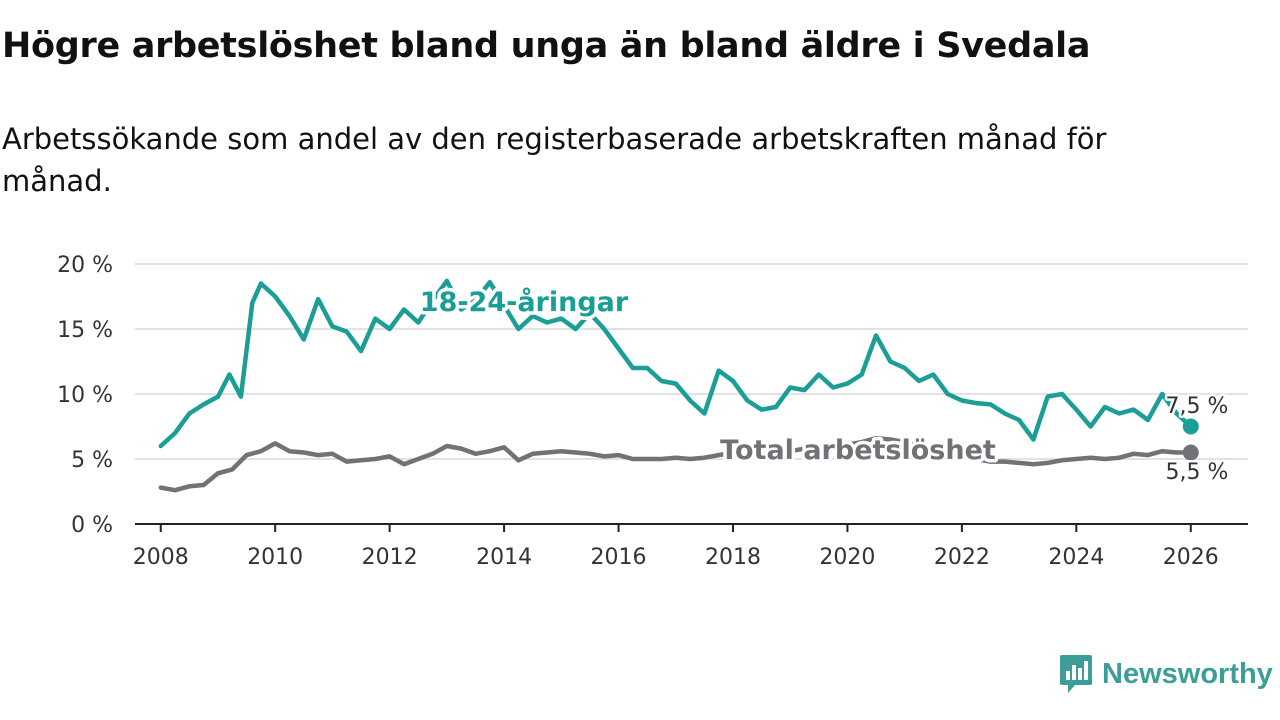  Describe the element at coordinates (85, 395) in the screenshot. I see `y-tick-label: 10 %` at that location.